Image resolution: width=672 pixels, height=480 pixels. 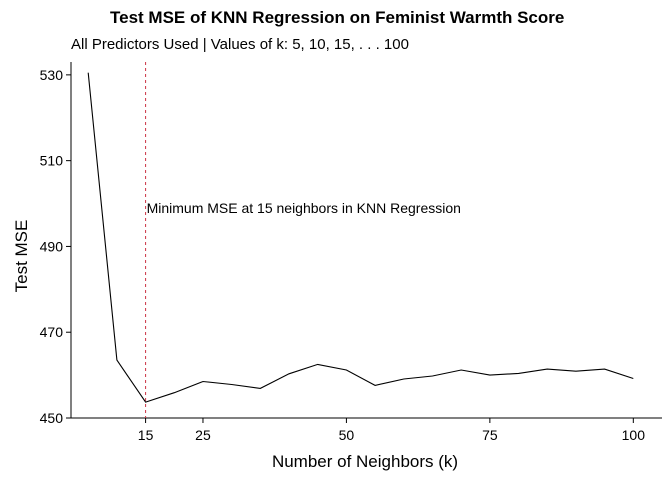 I want to click on x-axis-label: Number of Neighbors (k), so click(x=365, y=461).